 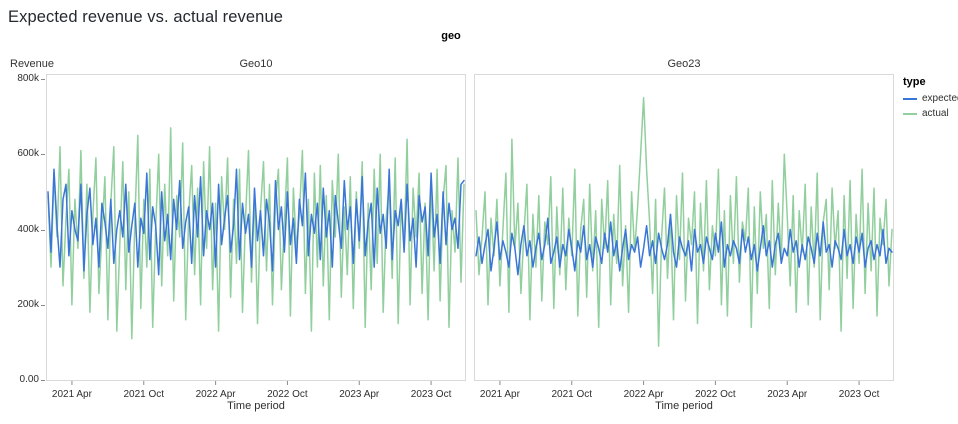 What do you see at coordinates (935, 113) in the screenshot?
I see `legend-item-label: actual` at bounding box center [935, 113].